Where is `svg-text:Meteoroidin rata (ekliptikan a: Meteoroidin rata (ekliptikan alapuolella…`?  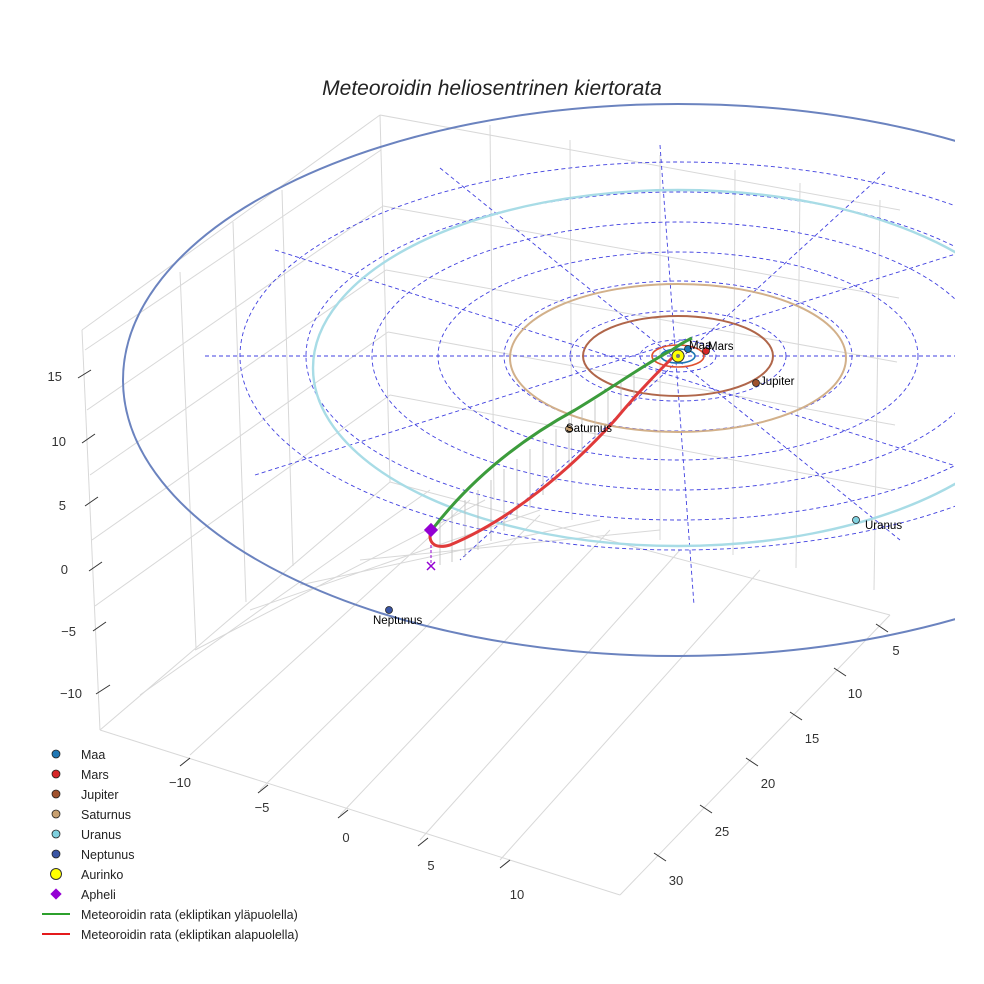
svg-text:Meteoroidin rata (ekliptikan a: Meteoroidin rata (ekliptikan alapuolella… is located at coordinates (189, 935).